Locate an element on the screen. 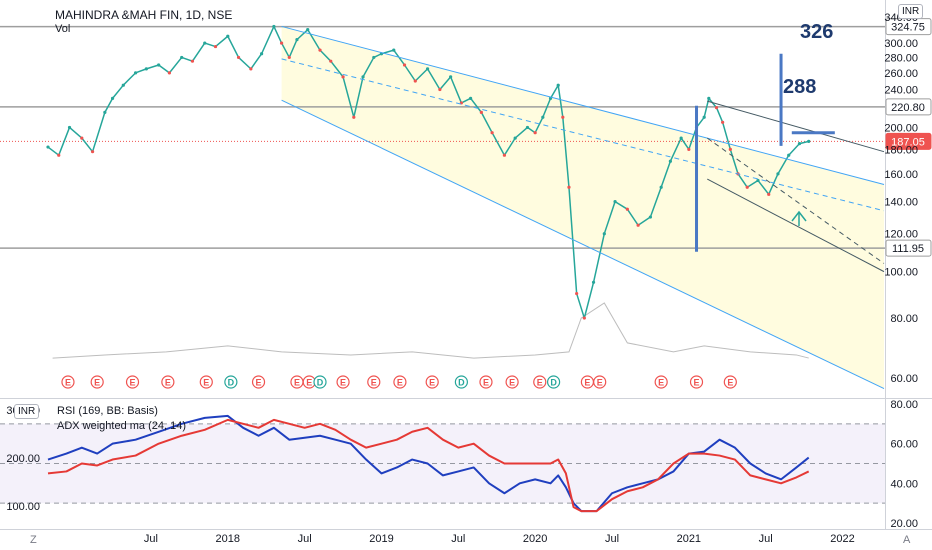  price-tick-label: 260.00 is located at coordinates (901, 74).